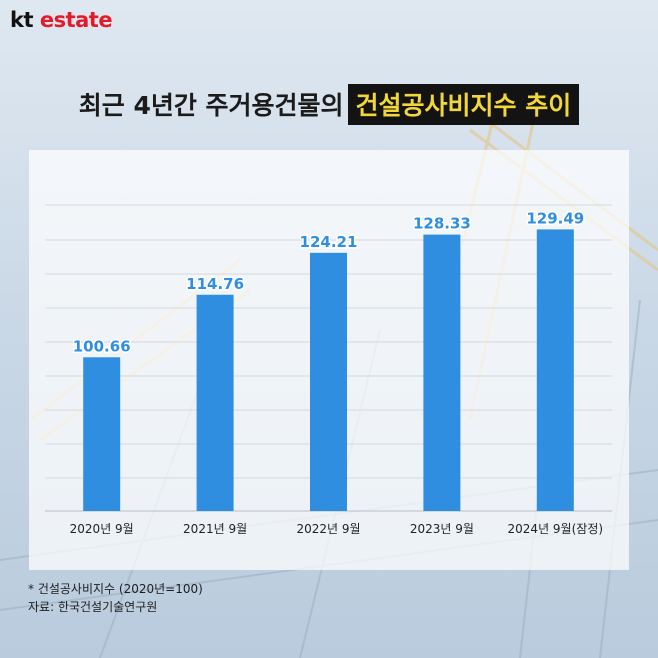 Image resolution: width=658 pixels, height=658 pixels. What do you see at coordinates (215, 529) in the screenshot?
I see `x-tick-label: 2021년 9월` at bounding box center [215, 529].